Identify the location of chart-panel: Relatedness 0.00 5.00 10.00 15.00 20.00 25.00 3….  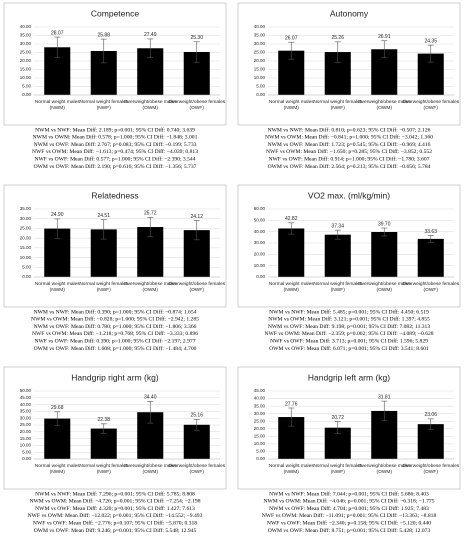
(115, 268).